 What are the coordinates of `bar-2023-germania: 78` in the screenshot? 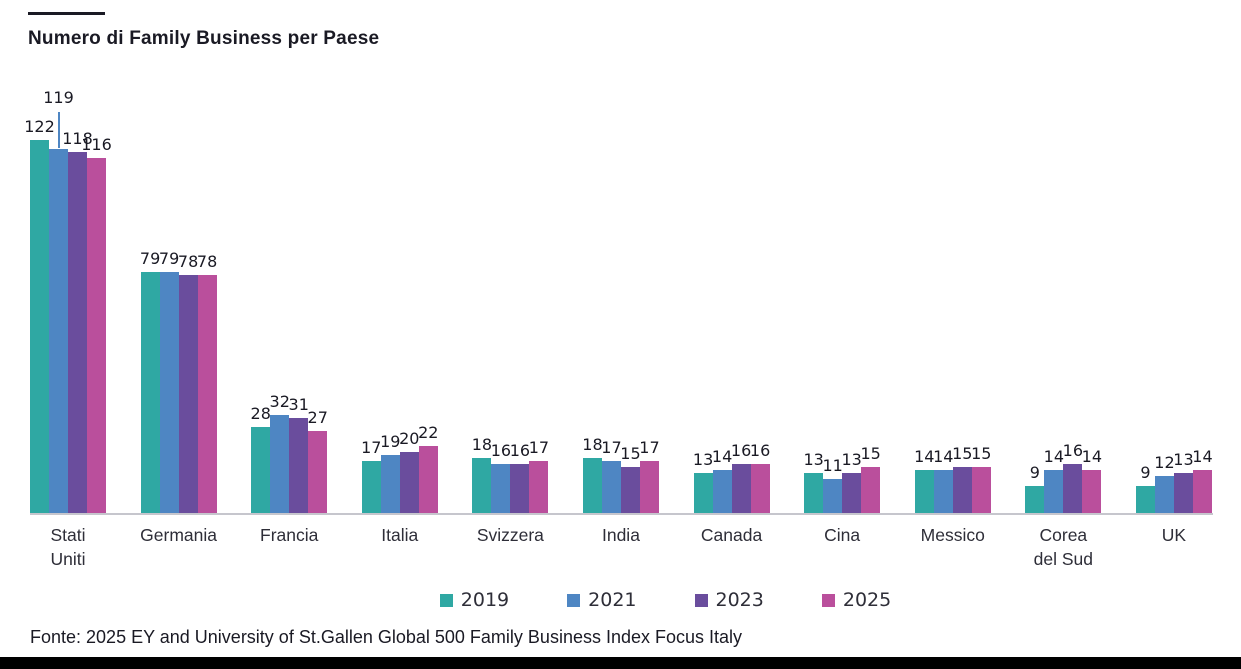 It's located at (188, 383).